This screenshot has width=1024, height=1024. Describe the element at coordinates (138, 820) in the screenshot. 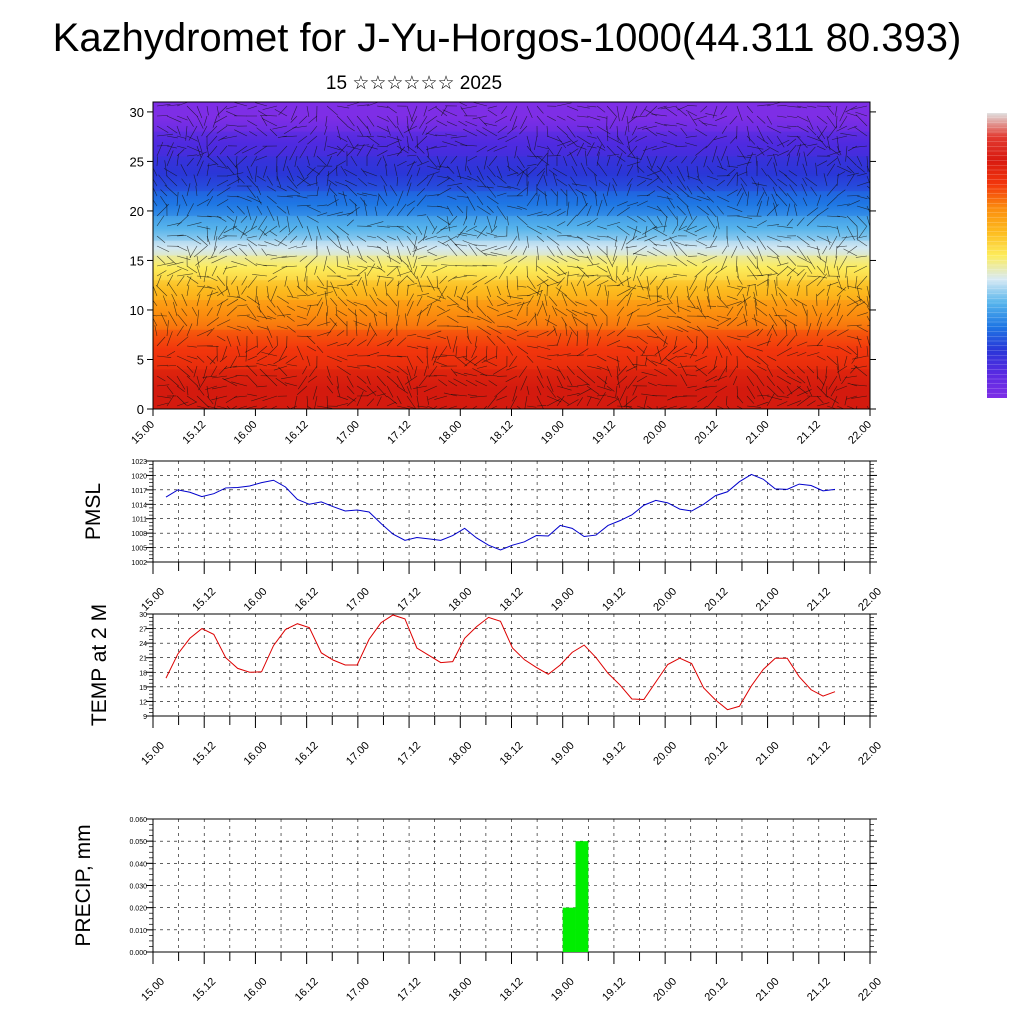

I see `y-tick-label: 0.060` at that location.